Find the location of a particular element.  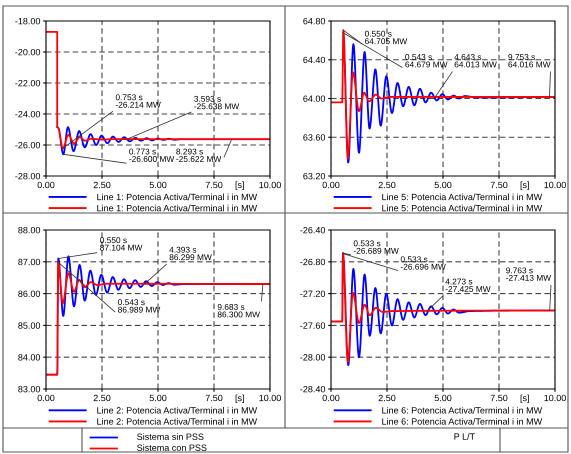

y-tick-label: 85.00 is located at coordinates (29, 325).